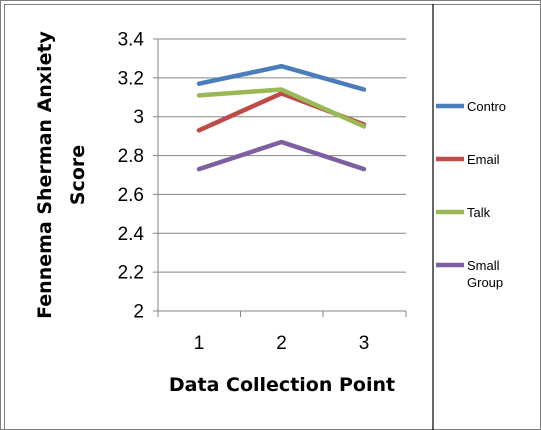 This screenshot has width=541, height=430. I want to click on x-tick-label: 3, so click(364, 343).